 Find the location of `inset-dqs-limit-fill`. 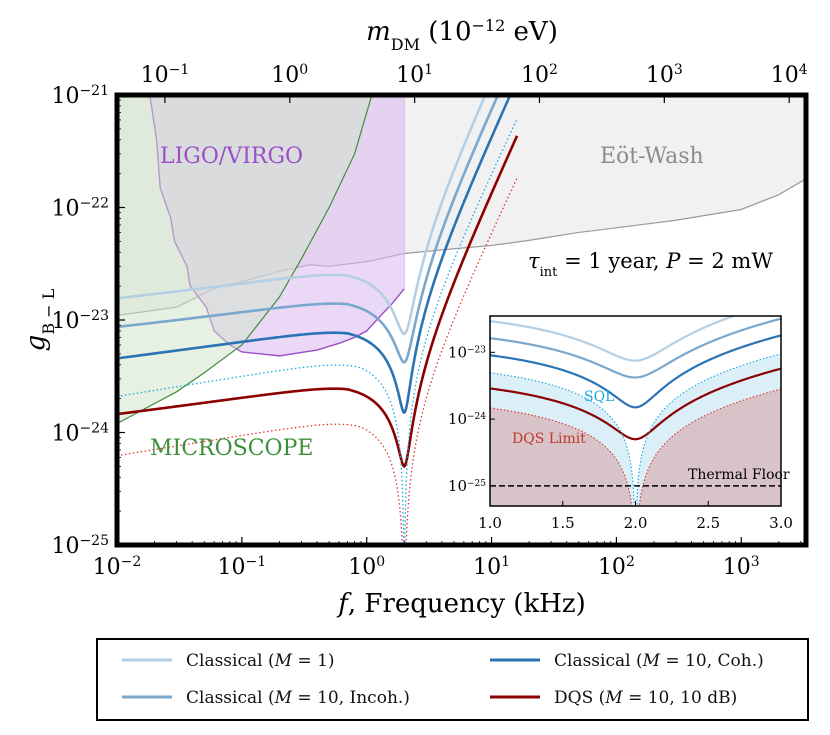

inset-dqs-limit-fill is located at coordinates (635, 447).